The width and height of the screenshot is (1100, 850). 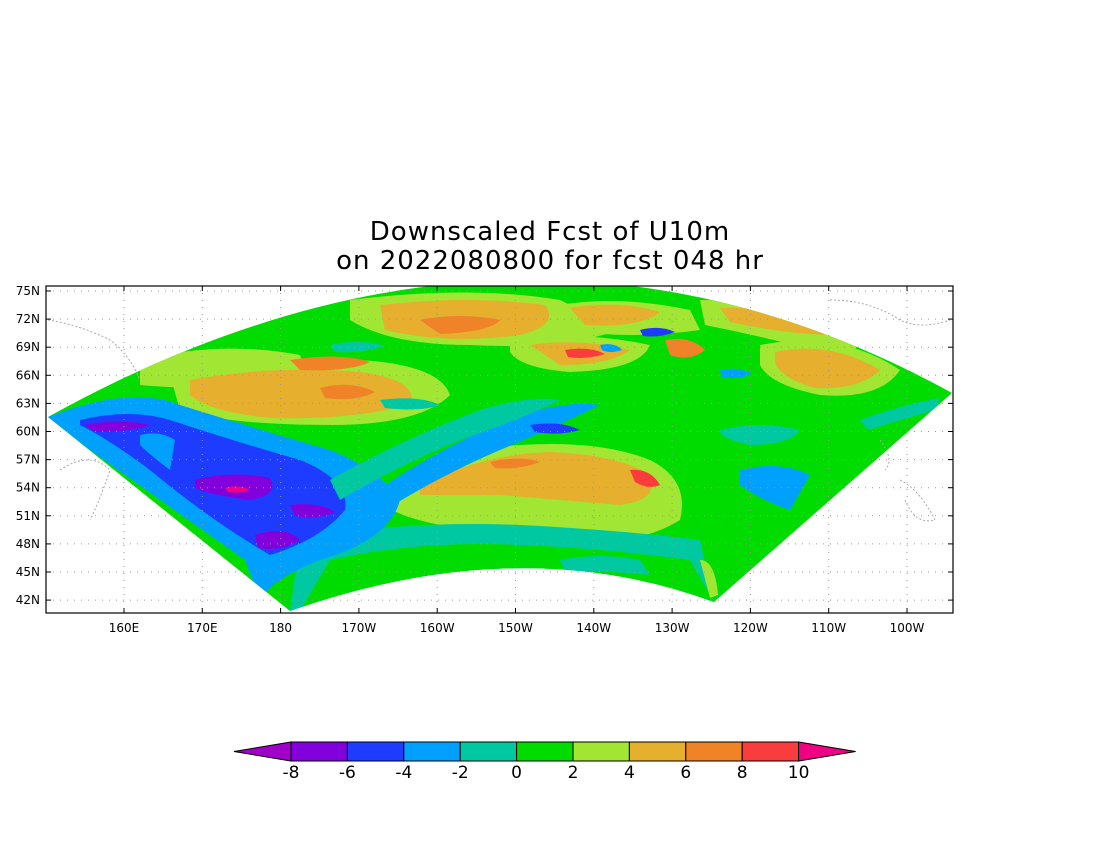 I want to click on lon-label: 160E, so click(x=124, y=628).